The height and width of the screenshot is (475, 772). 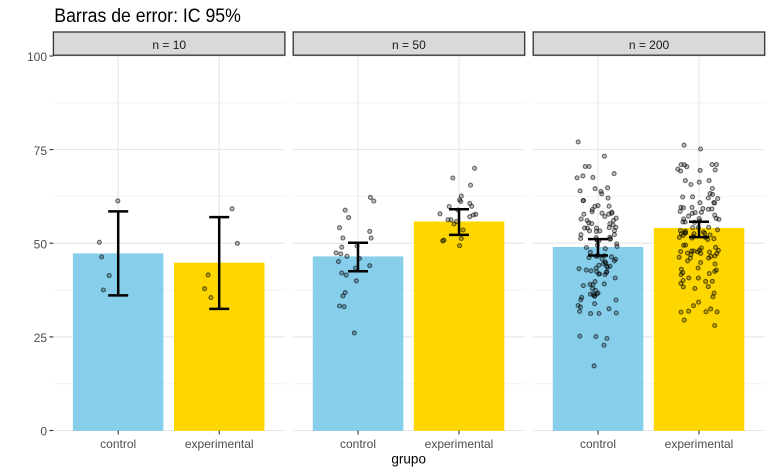 What do you see at coordinates (41, 338) in the screenshot?
I see `svg-text: 25` at bounding box center [41, 338].